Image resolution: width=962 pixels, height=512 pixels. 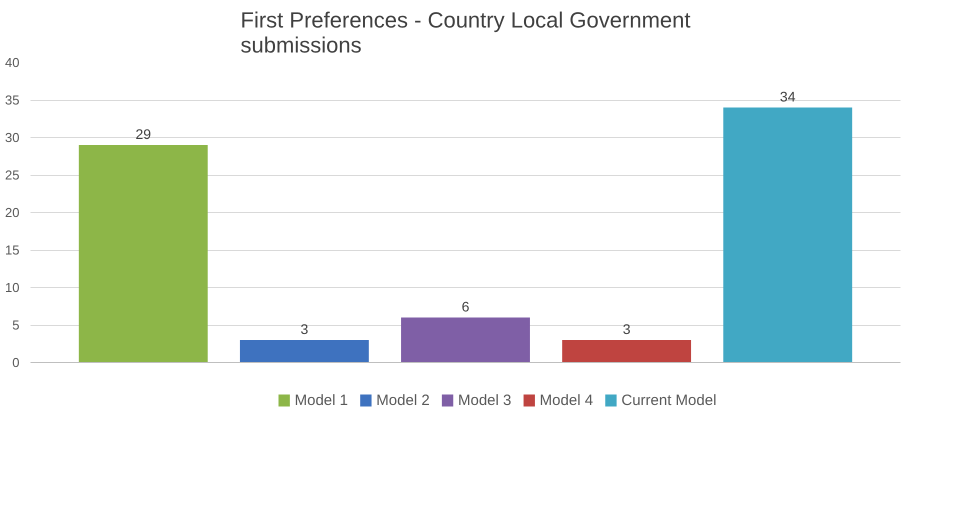 I want to click on data-label: 34, so click(x=788, y=96).